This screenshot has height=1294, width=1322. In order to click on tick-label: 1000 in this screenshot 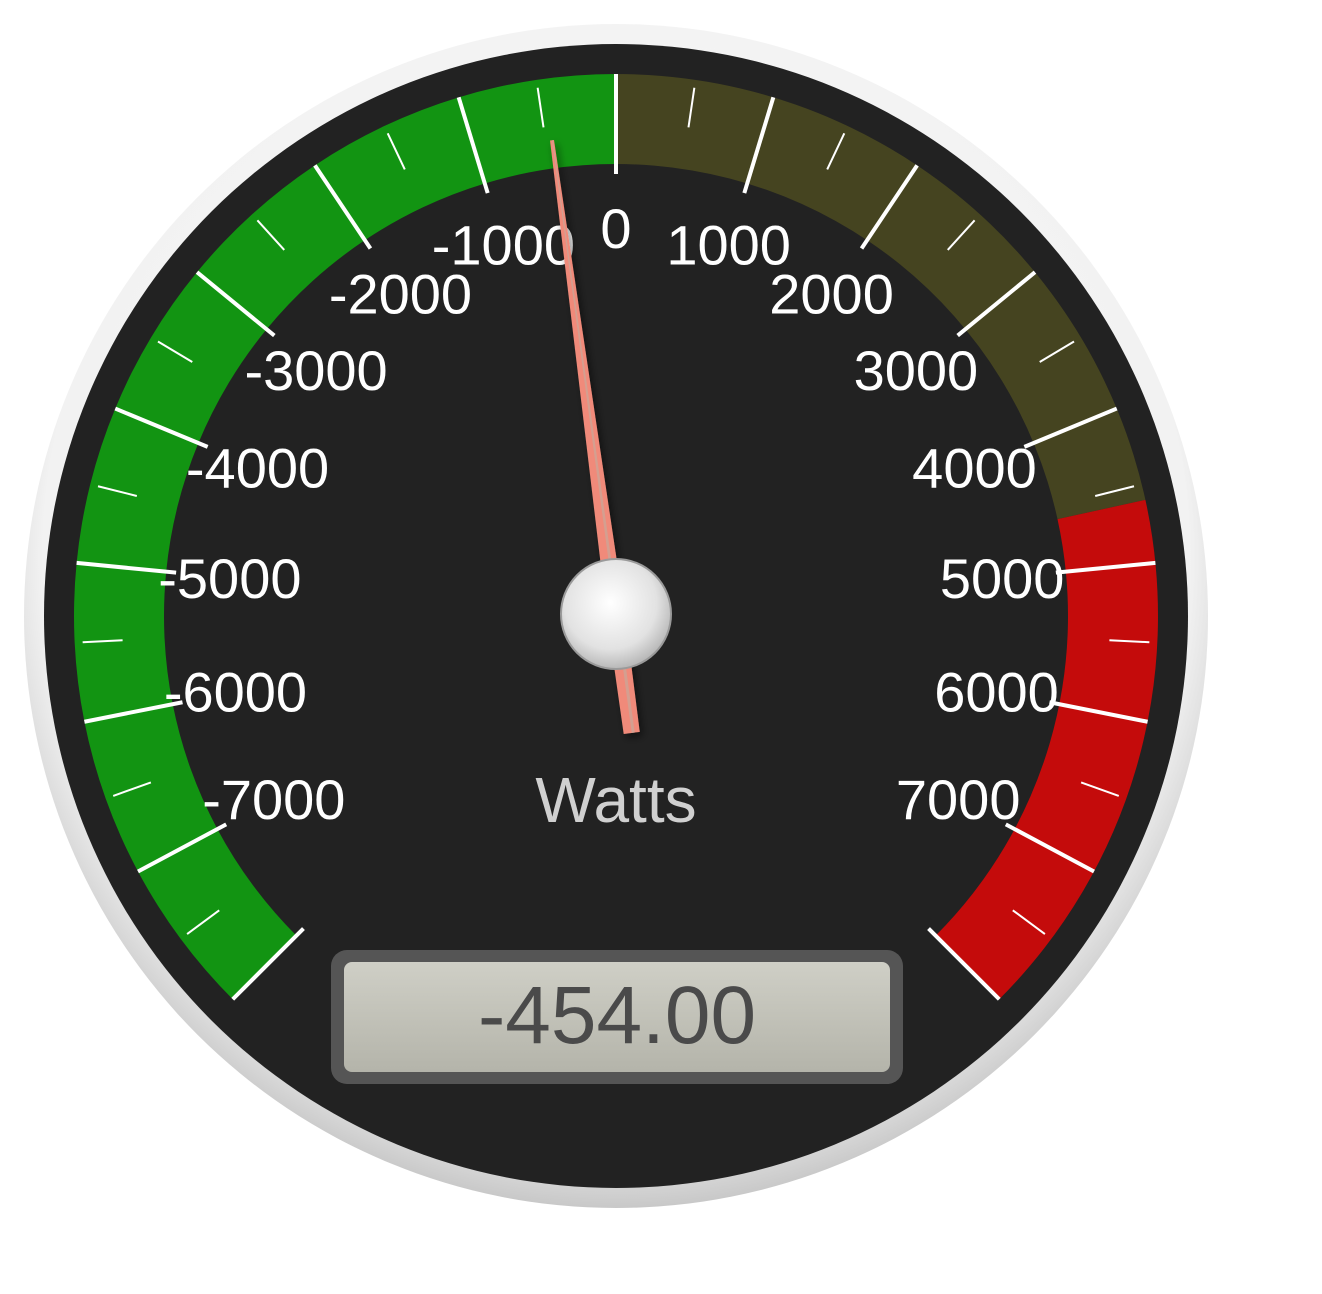, I will do `click(728, 245)`.